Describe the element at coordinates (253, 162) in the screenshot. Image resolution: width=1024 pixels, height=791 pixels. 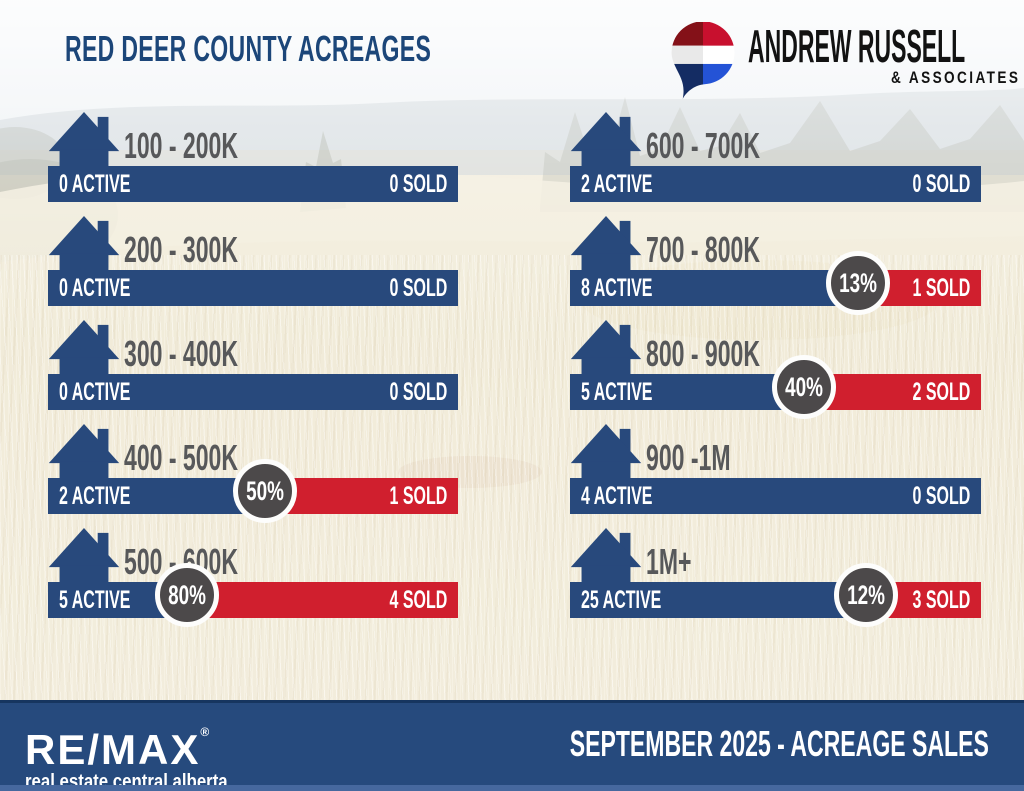
I see `price-range-row: 100 - 200K 0 ACTIVE 0 SOLD` at that location.